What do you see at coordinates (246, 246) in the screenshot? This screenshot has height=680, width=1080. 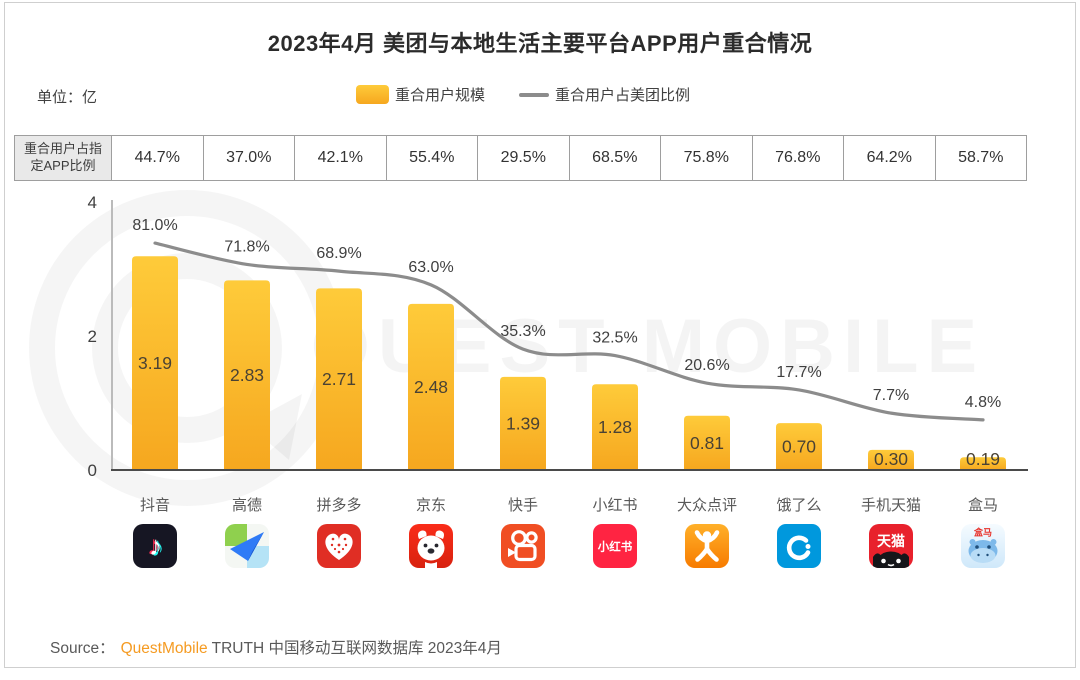 I see `line-value-label: 71.8%` at bounding box center [246, 246].